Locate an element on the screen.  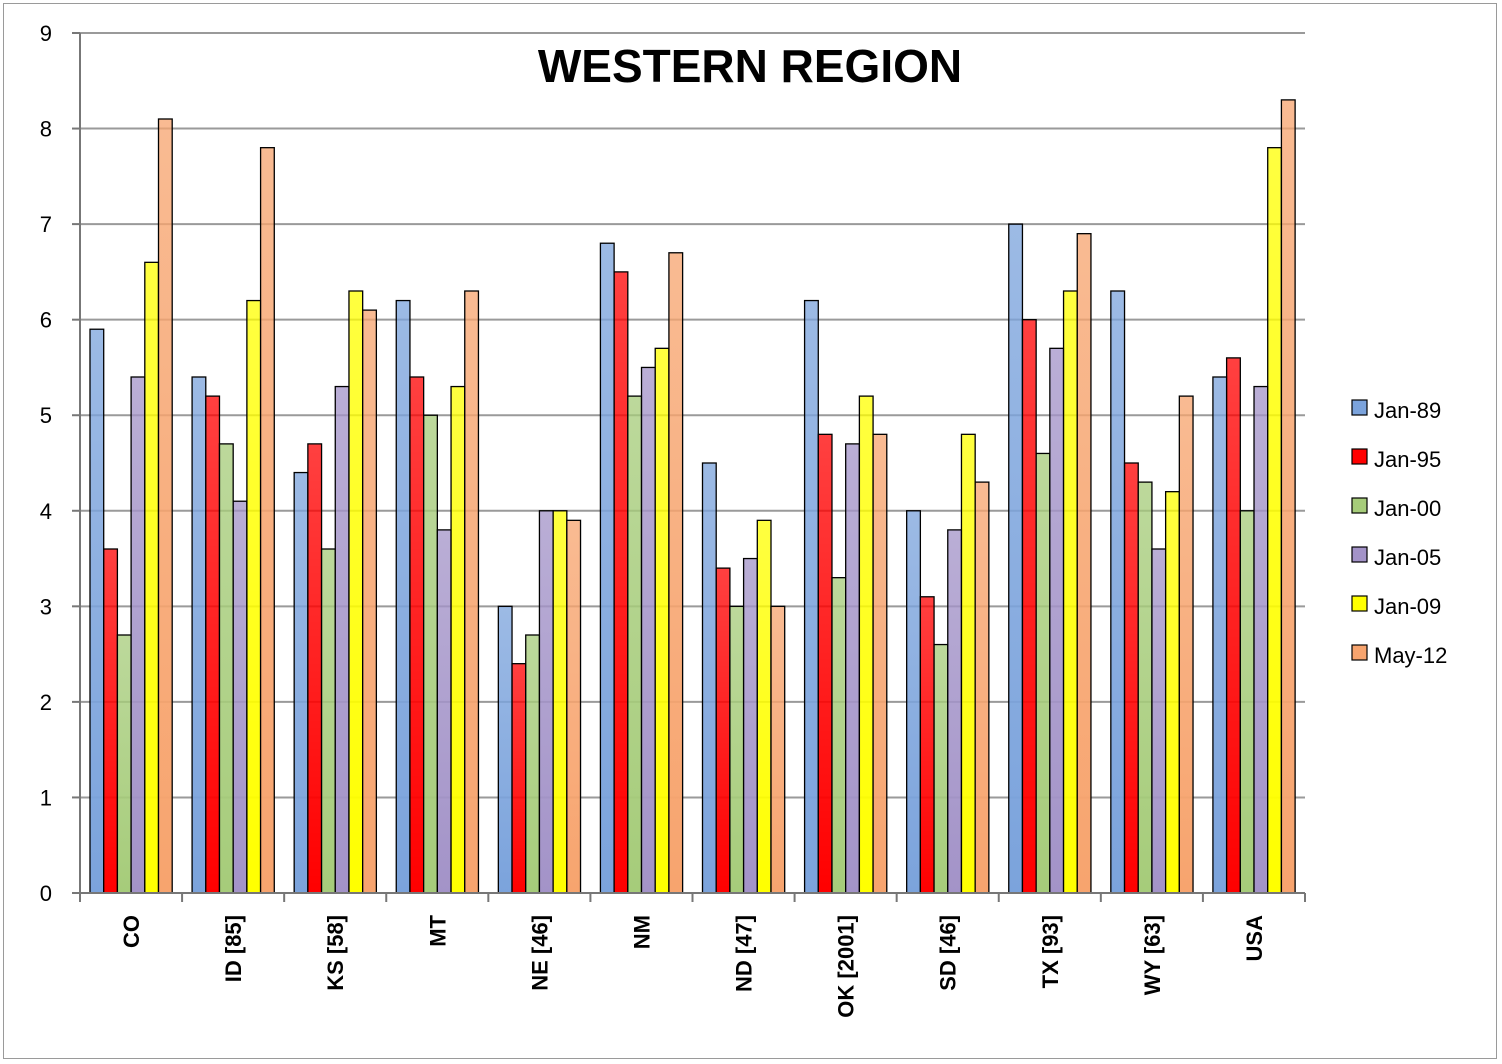
y-tick-label: 3 is located at coordinates (46, 606).